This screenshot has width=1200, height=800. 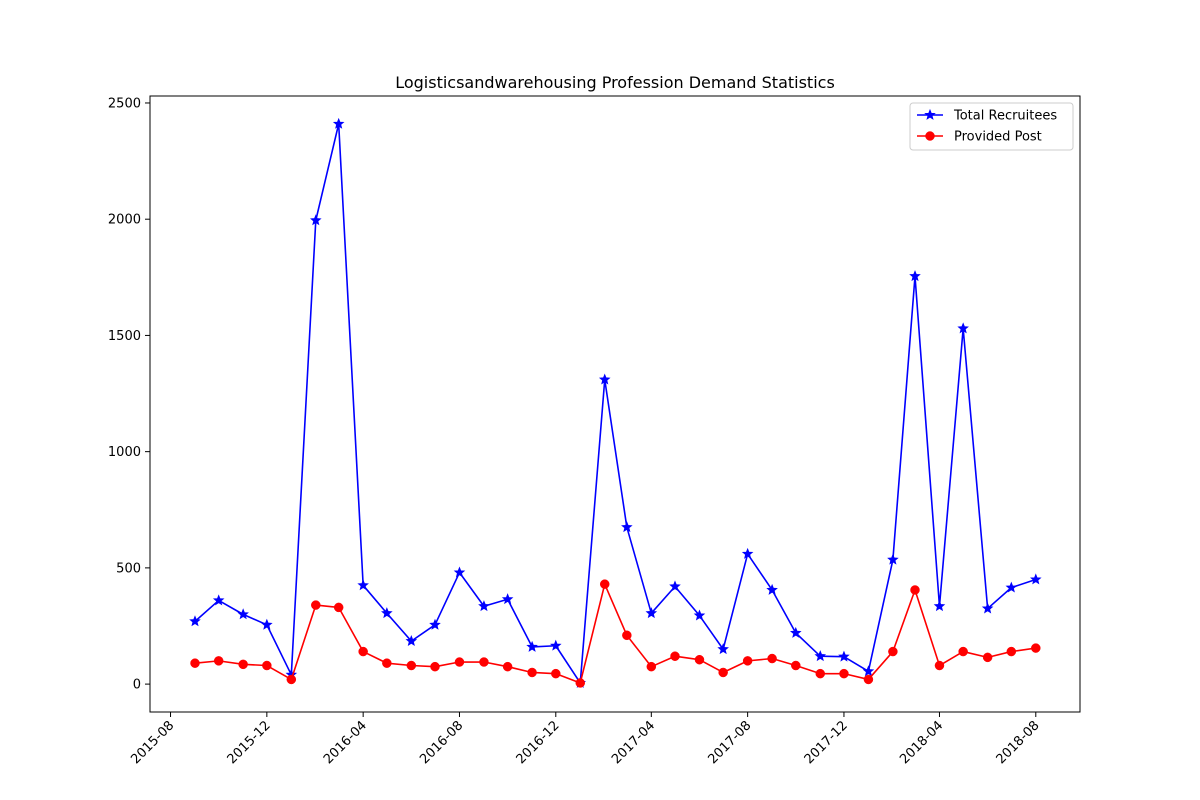 I want to click on y-tick-label: 1000, so click(x=124, y=452).